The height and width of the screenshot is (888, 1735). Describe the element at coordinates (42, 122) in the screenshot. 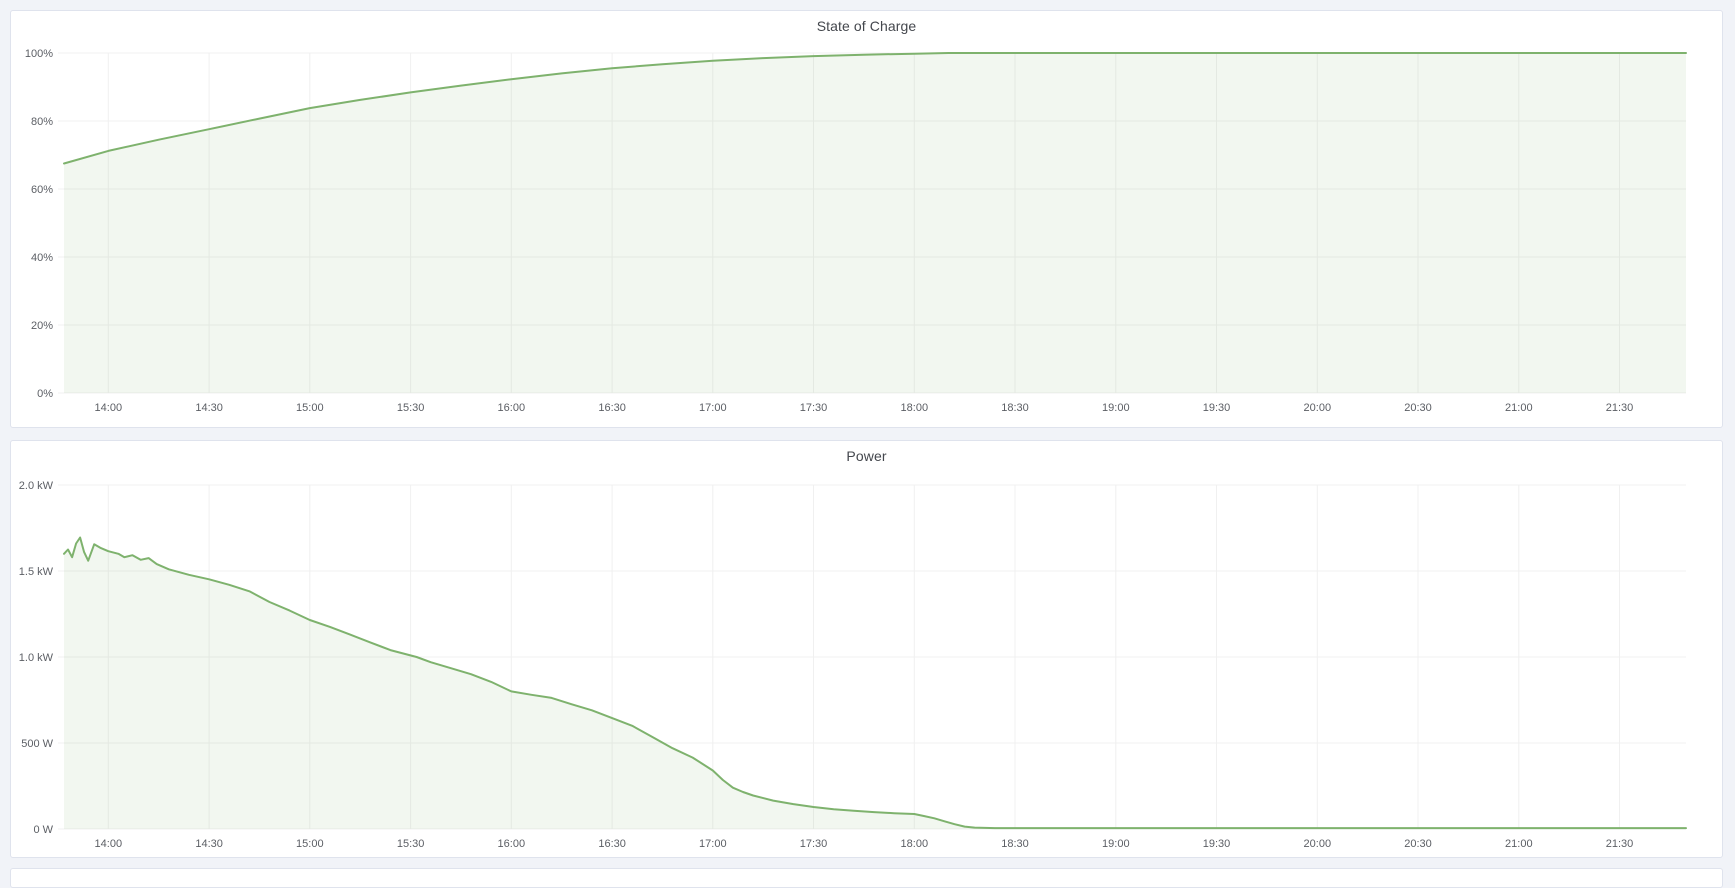

I see `y-tick-label: 80%` at that location.